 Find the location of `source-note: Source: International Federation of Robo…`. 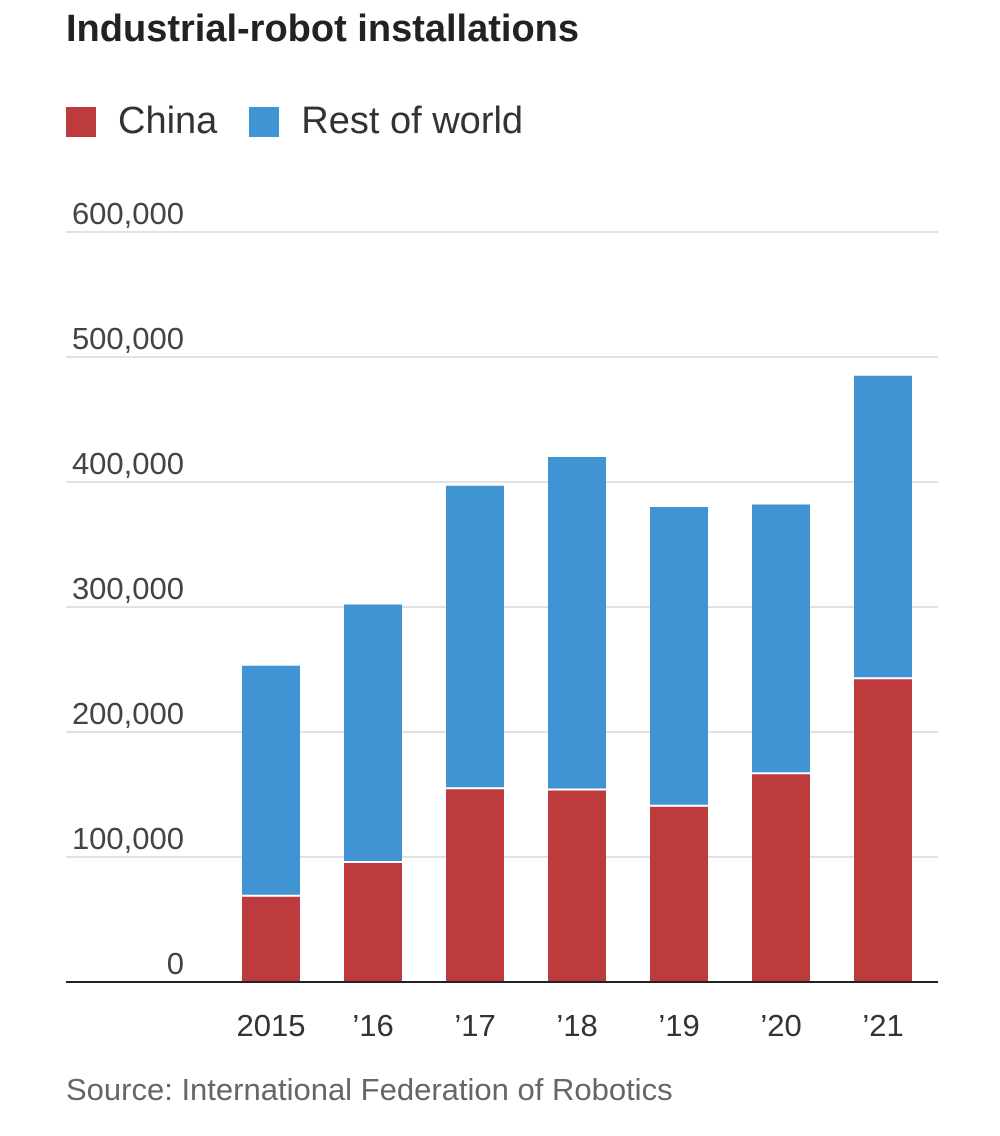

source-note: Source: International Federation of Robo… is located at coordinates (369, 1089).